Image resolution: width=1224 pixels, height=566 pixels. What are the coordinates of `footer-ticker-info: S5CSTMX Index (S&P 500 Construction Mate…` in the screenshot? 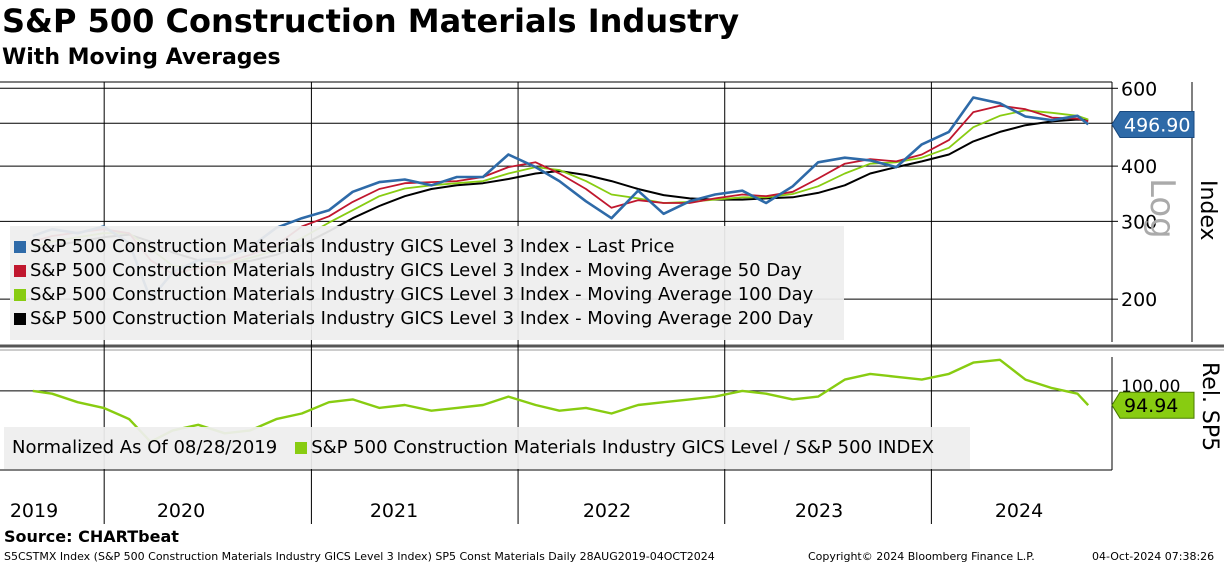 It's located at (359, 556).